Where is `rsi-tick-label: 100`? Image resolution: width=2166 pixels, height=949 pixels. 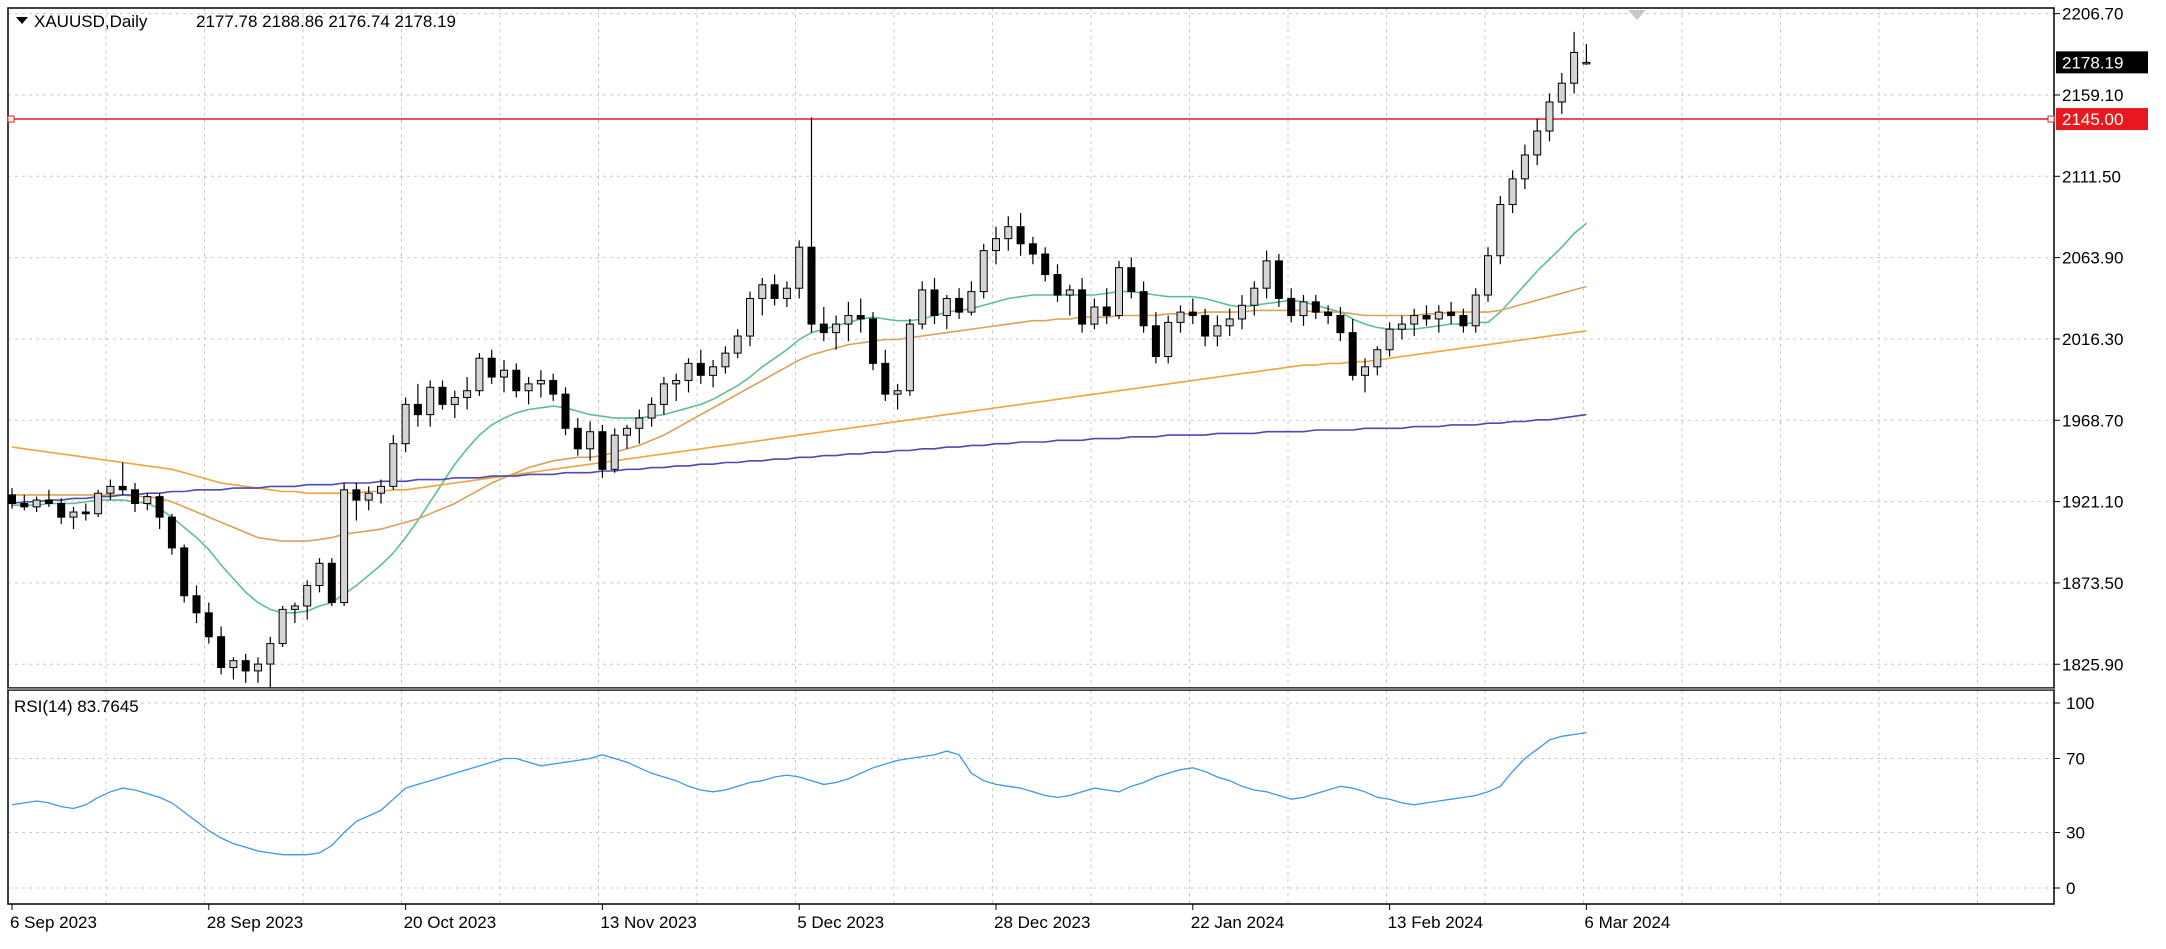
rsi-tick-label: 100 is located at coordinates (2080, 703).